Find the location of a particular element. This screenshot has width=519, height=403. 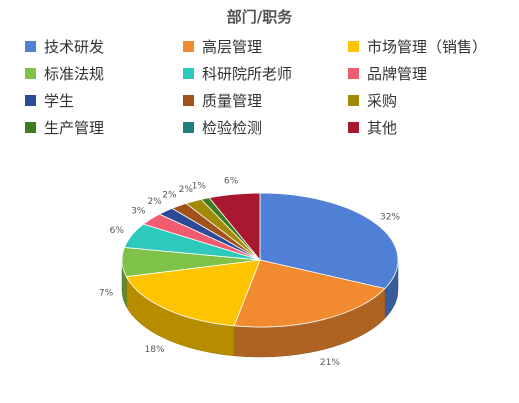

legend-label: 标准法规 is located at coordinates (74, 74).